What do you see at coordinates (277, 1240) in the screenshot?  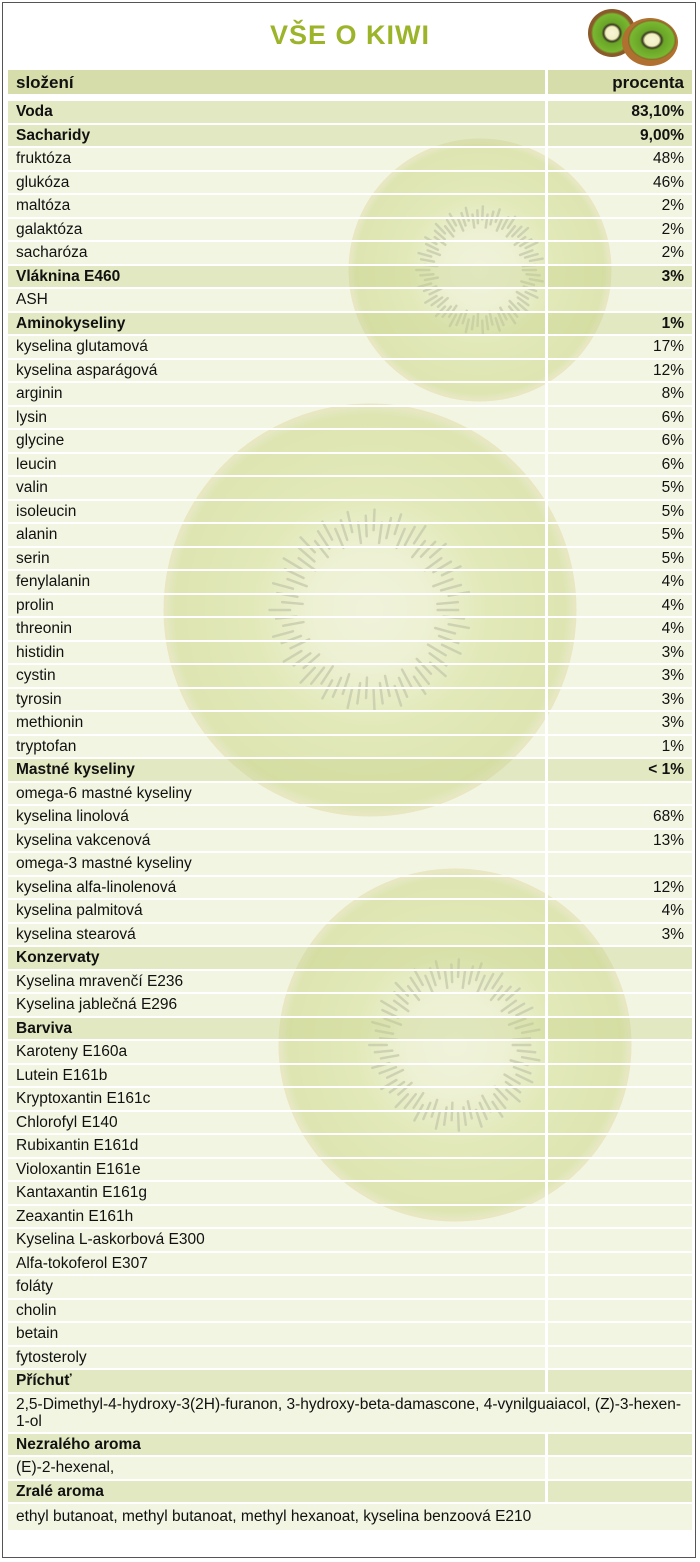 I see `row-label: Kyselina L-askorbová E300` at bounding box center [277, 1240].